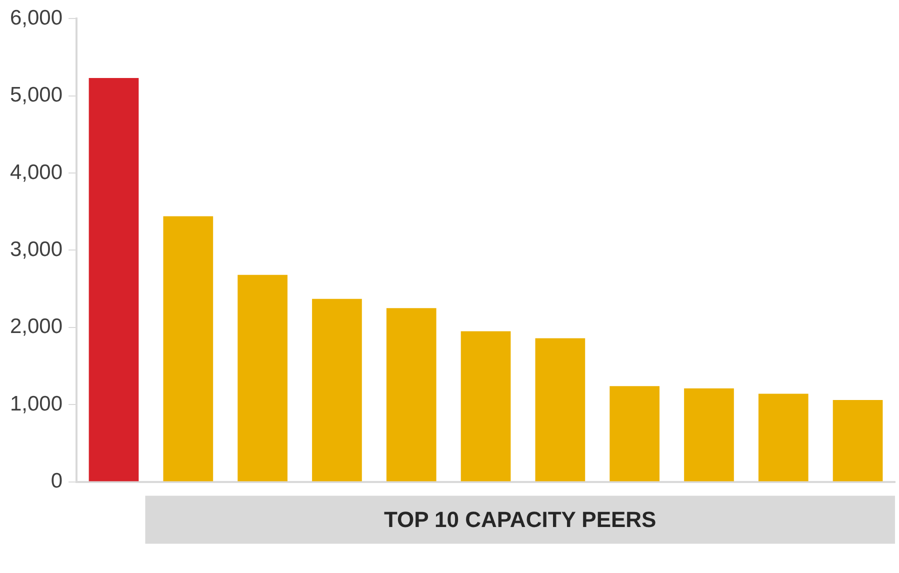  What do you see at coordinates (36, 172) in the screenshot?
I see `y-tick-label: 4,000` at bounding box center [36, 172].